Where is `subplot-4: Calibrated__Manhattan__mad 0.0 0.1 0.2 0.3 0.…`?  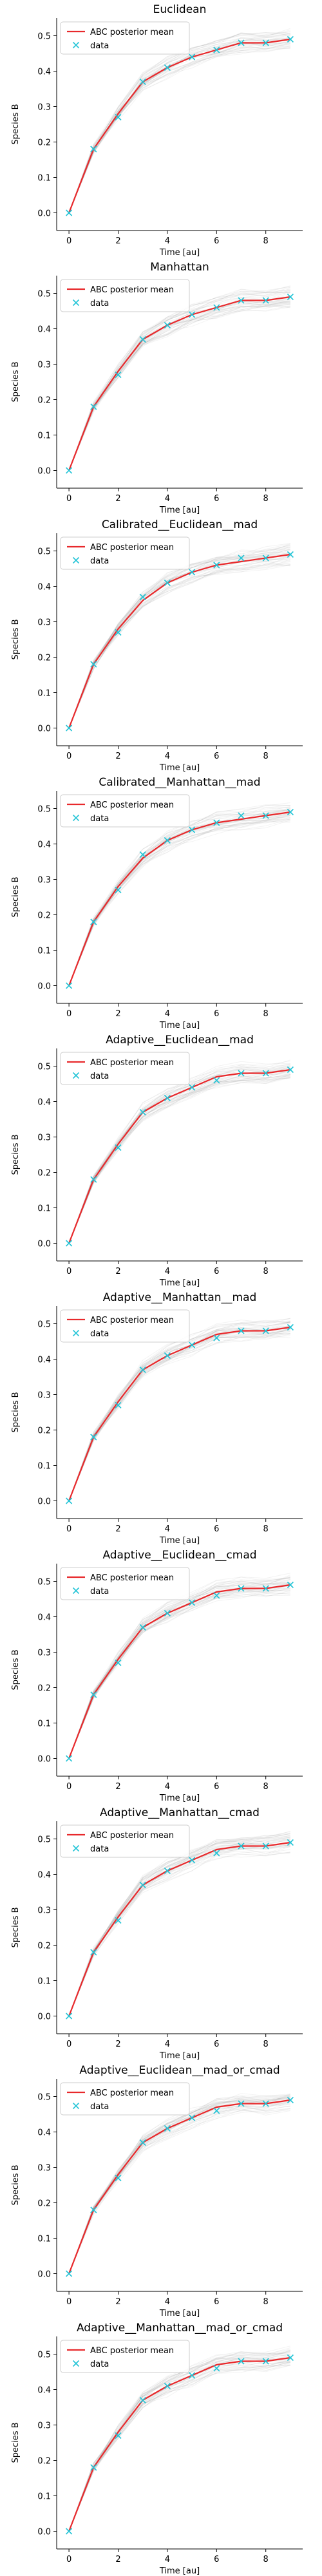 subplot-4: Calibrated__Manhattan__mad 0.0 0.1 0.2 0.3 0.… is located at coordinates (157, 903).